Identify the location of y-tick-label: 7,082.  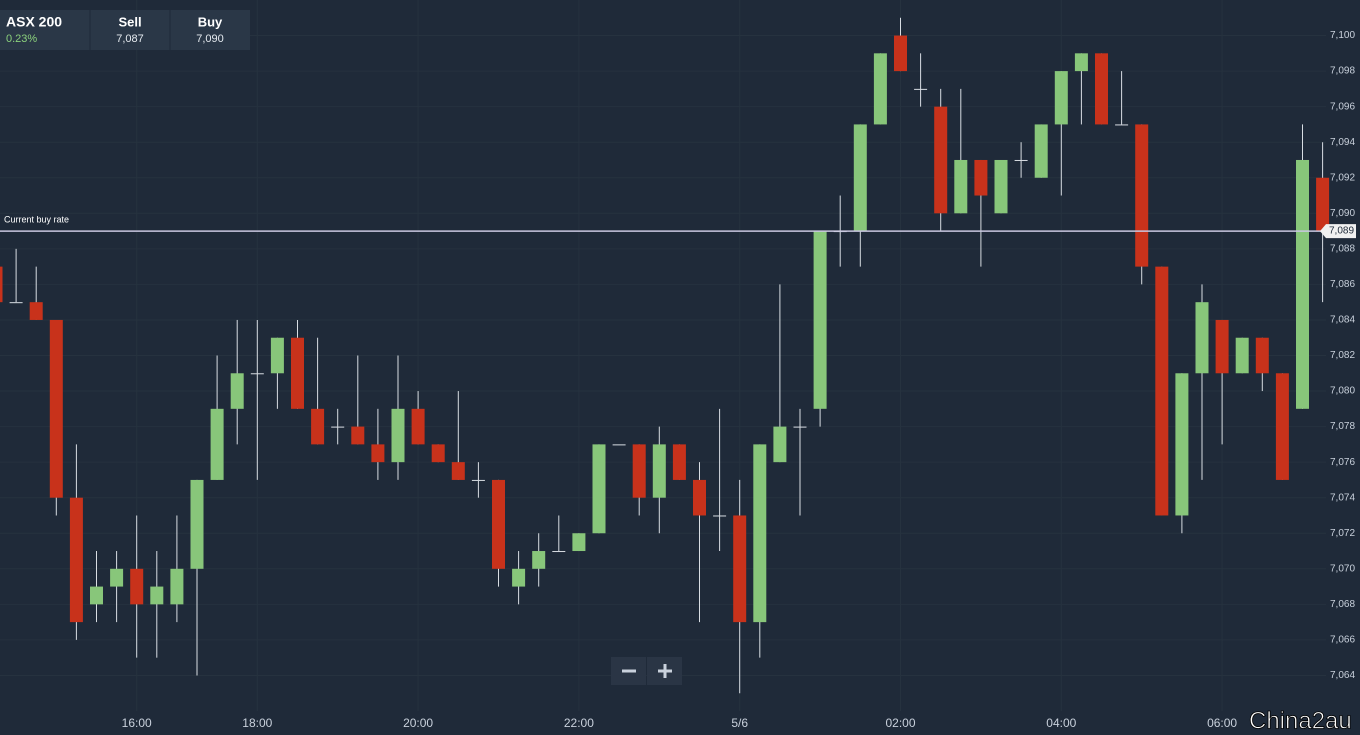
(1342, 355).